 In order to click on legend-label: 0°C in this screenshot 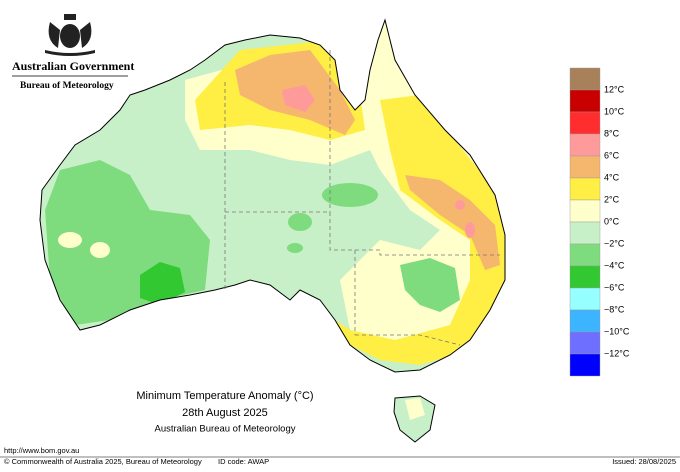, I will do `click(612, 221)`.